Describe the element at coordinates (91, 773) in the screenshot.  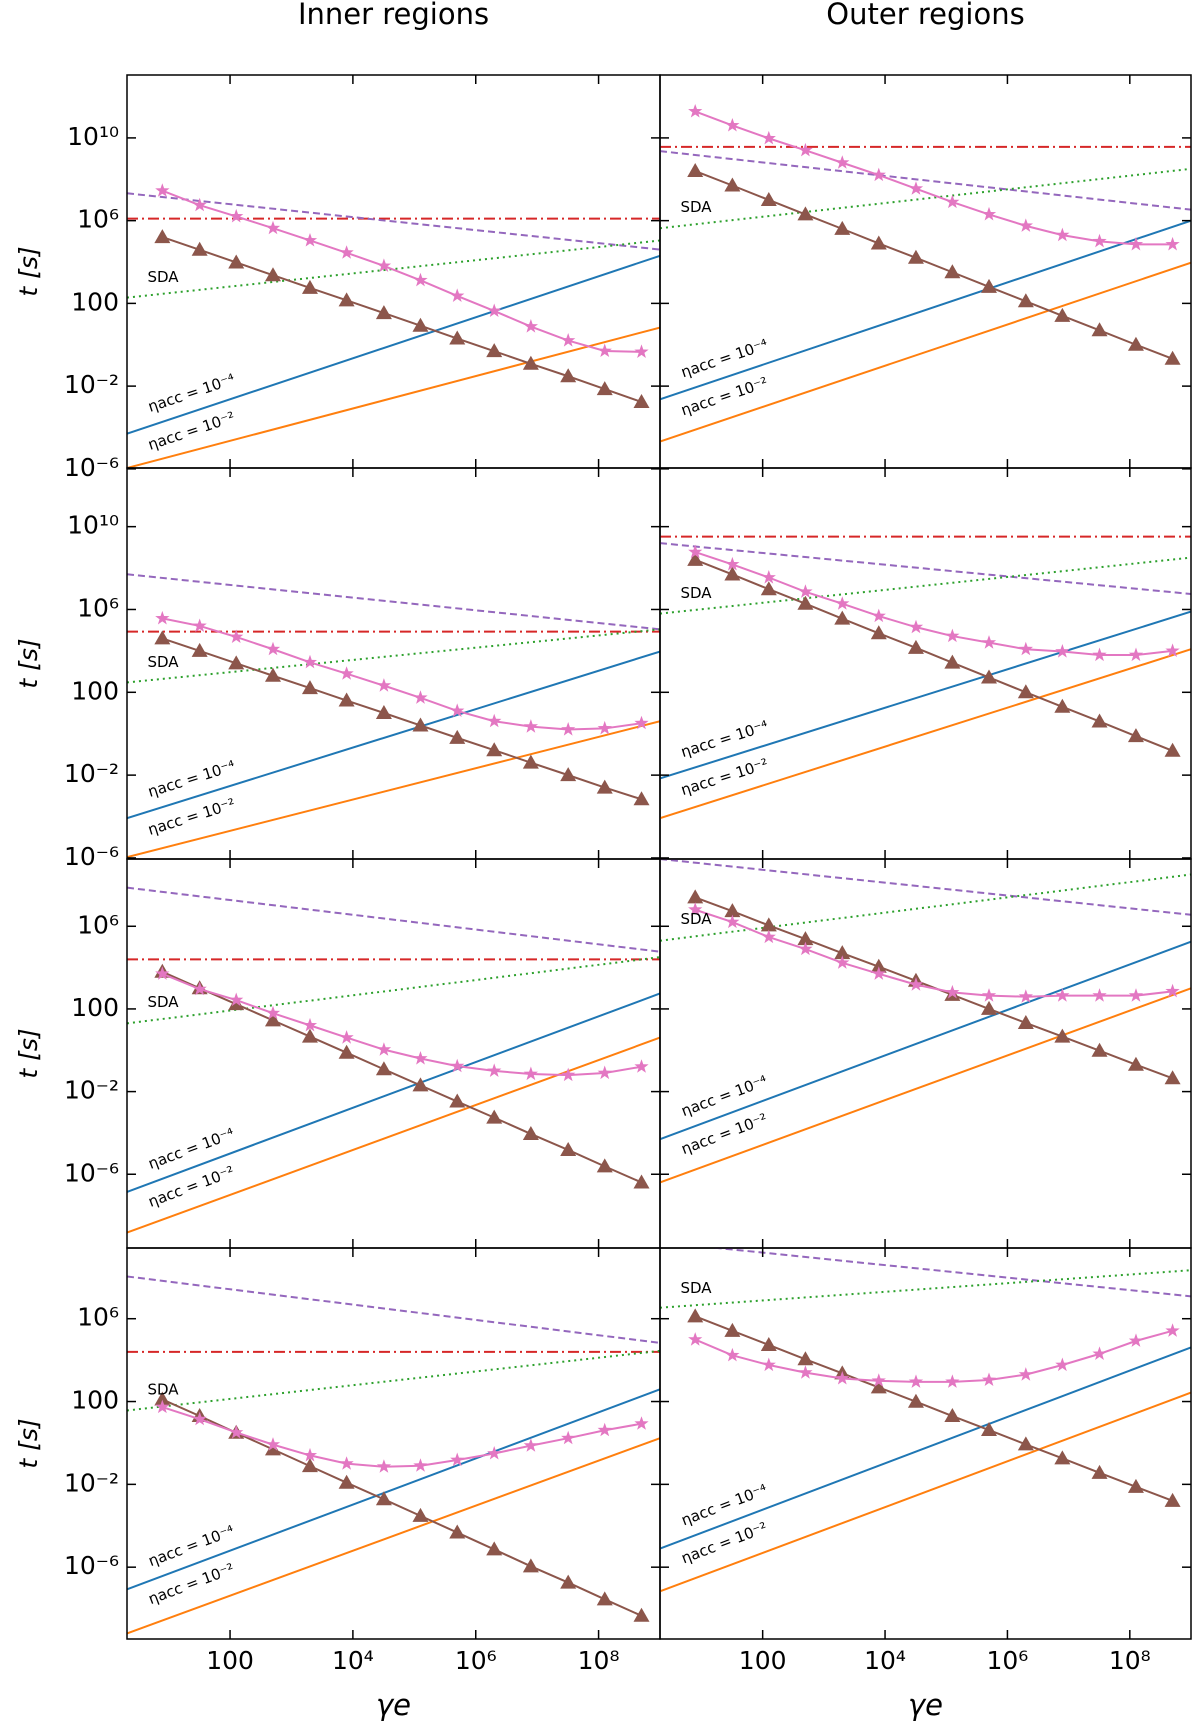
I see `y-tick-label: 10⁻²` at that location.